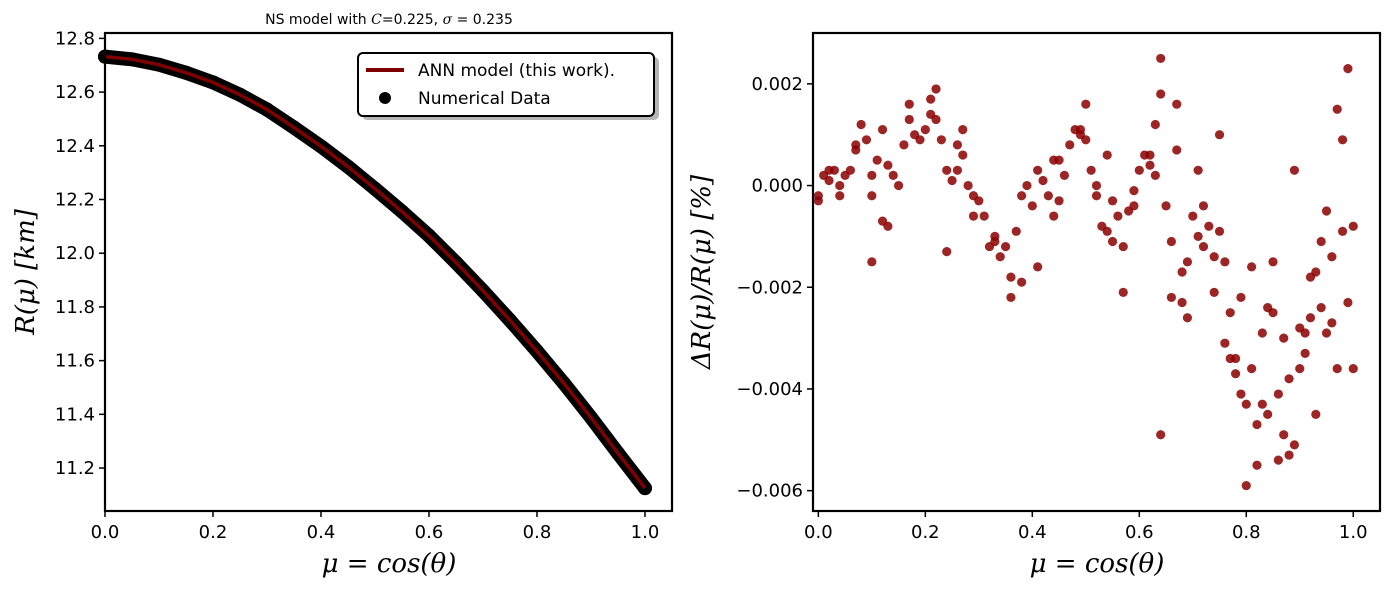  What do you see at coordinates (1246, 532) in the screenshot?
I see `right-x-tick-label: 0.8` at bounding box center [1246, 532].